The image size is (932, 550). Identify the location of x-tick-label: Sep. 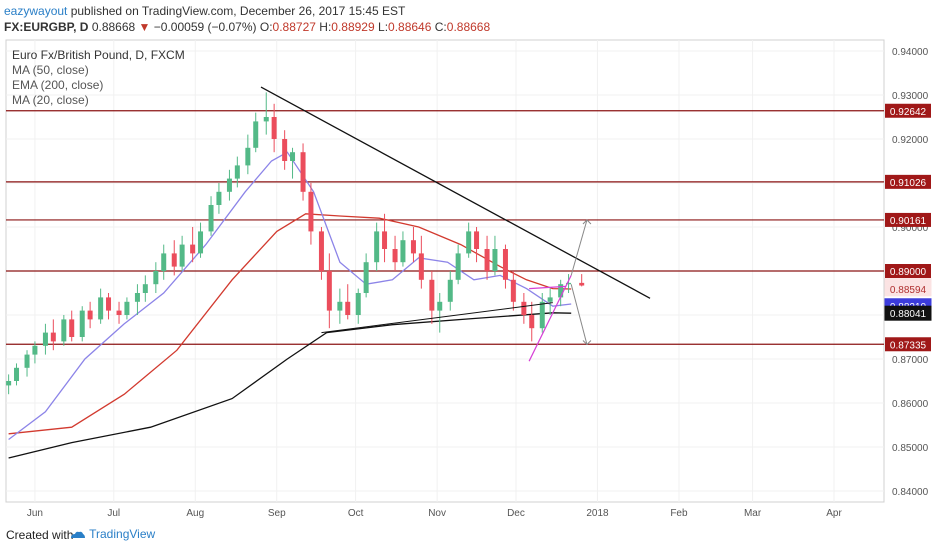
(277, 513).